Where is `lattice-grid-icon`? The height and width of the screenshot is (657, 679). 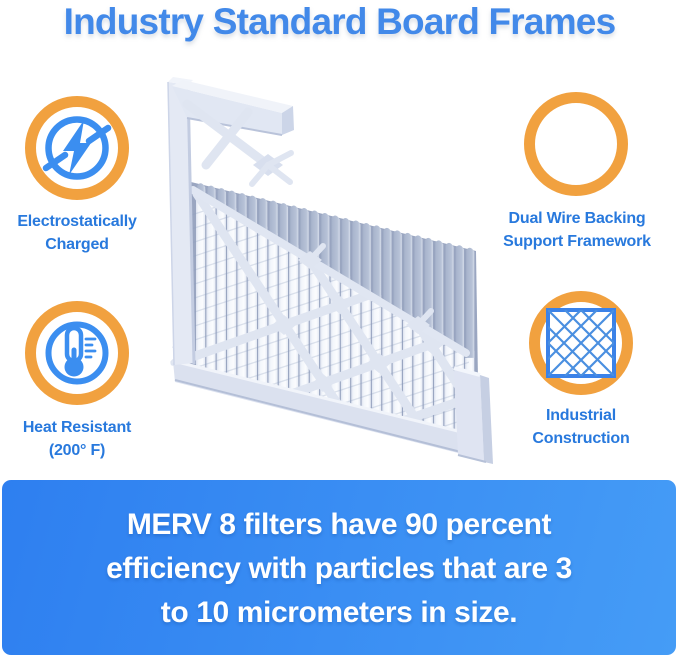
lattice-grid-icon is located at coordinates (581, 343).